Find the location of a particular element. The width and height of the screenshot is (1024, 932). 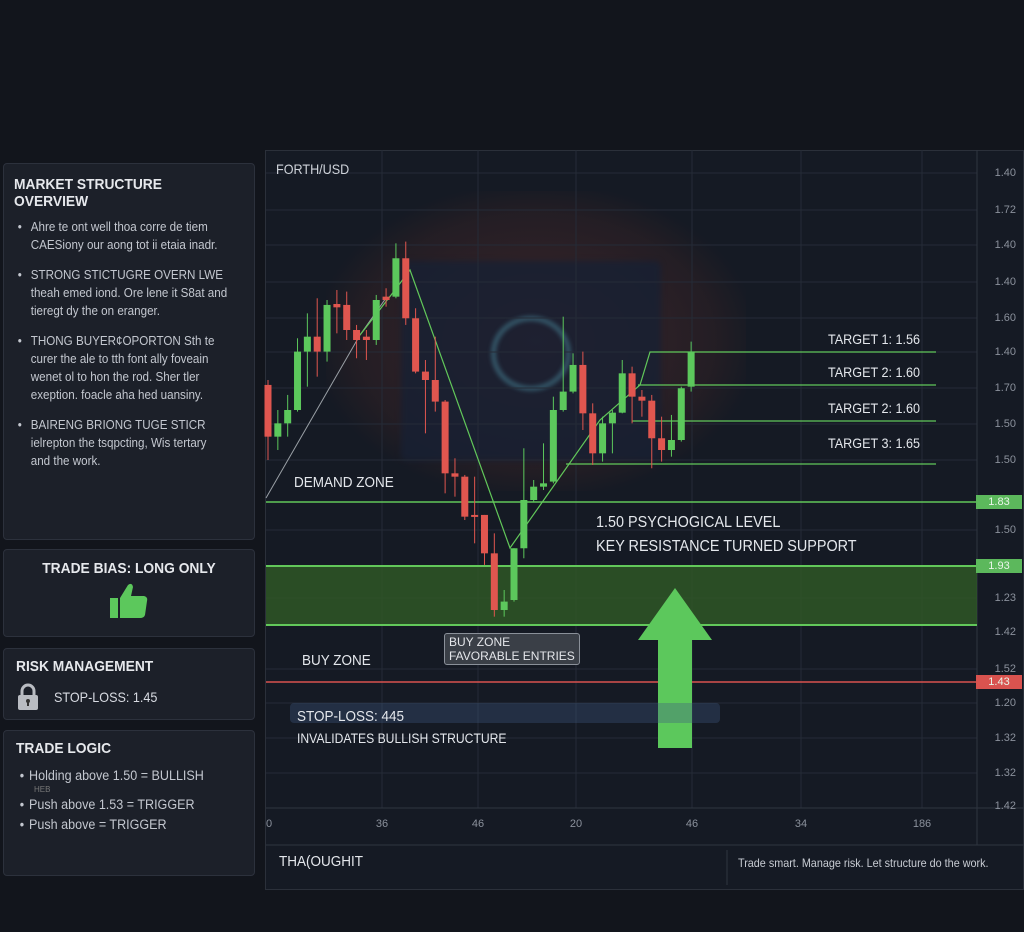

list-item: Push above 1.53 = TRIGGER is located at coordinates (121, 805).